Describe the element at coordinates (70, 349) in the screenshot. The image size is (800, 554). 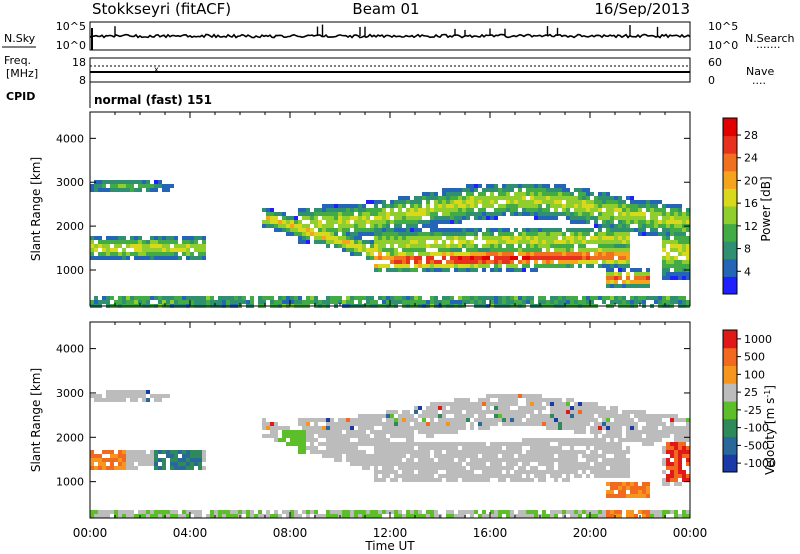
I see `y-tick-label: 4000` at that location.